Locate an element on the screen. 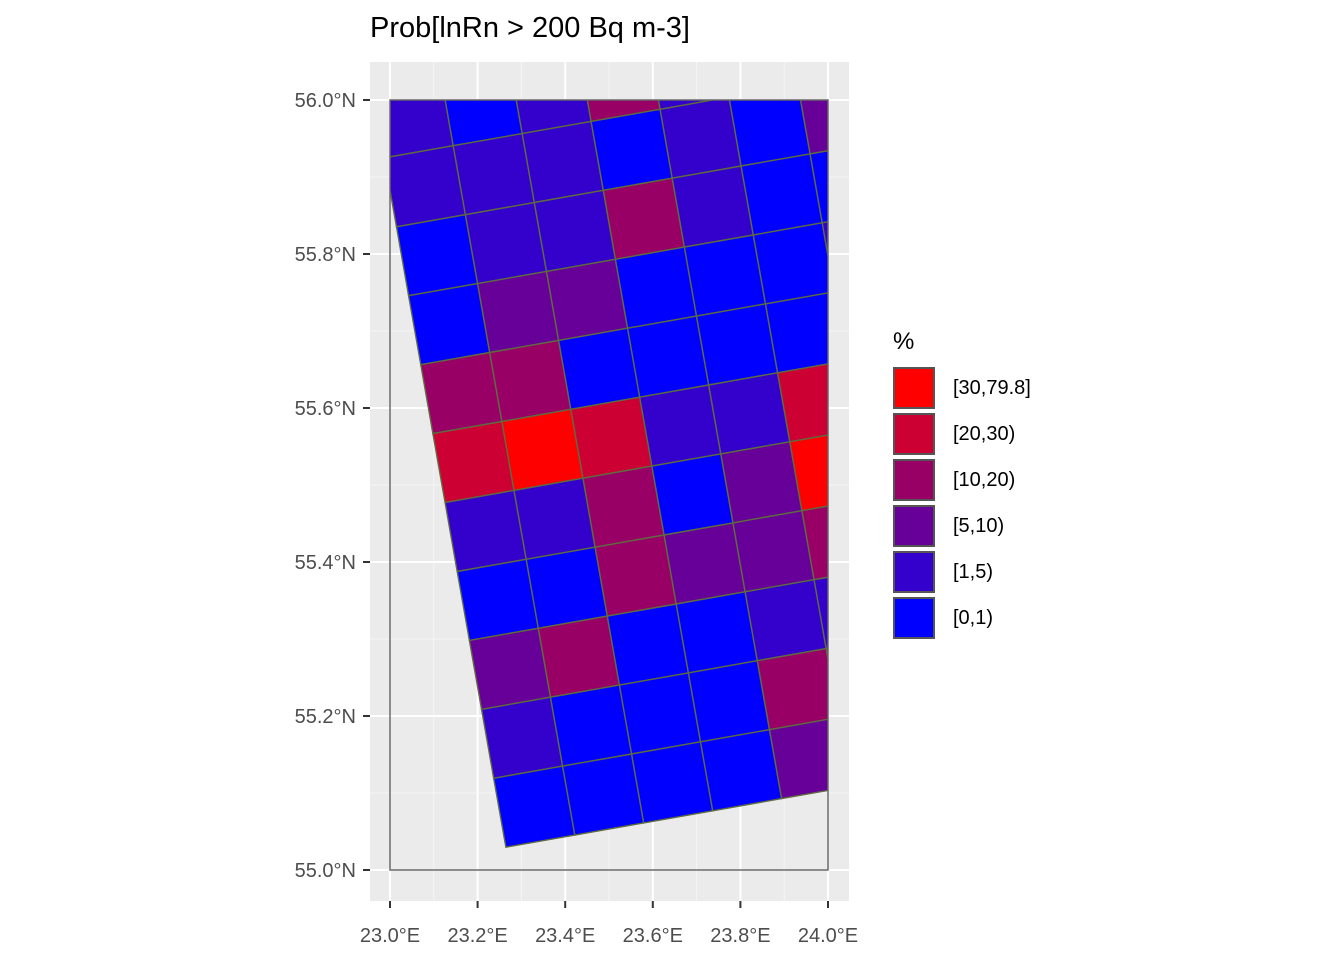 Image resolution: width=1344 pixels, height=960 pixels. legend-item: [0,1) is located at coordinates (962, 618).